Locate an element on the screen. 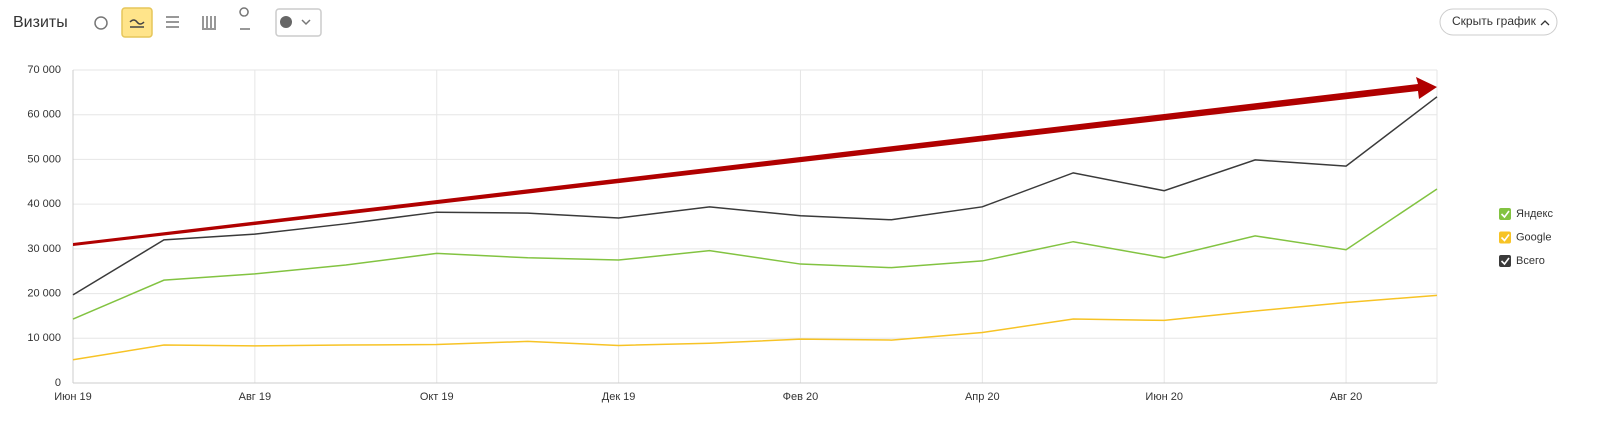  dropdown-icon is located at coordinates (306, 22).